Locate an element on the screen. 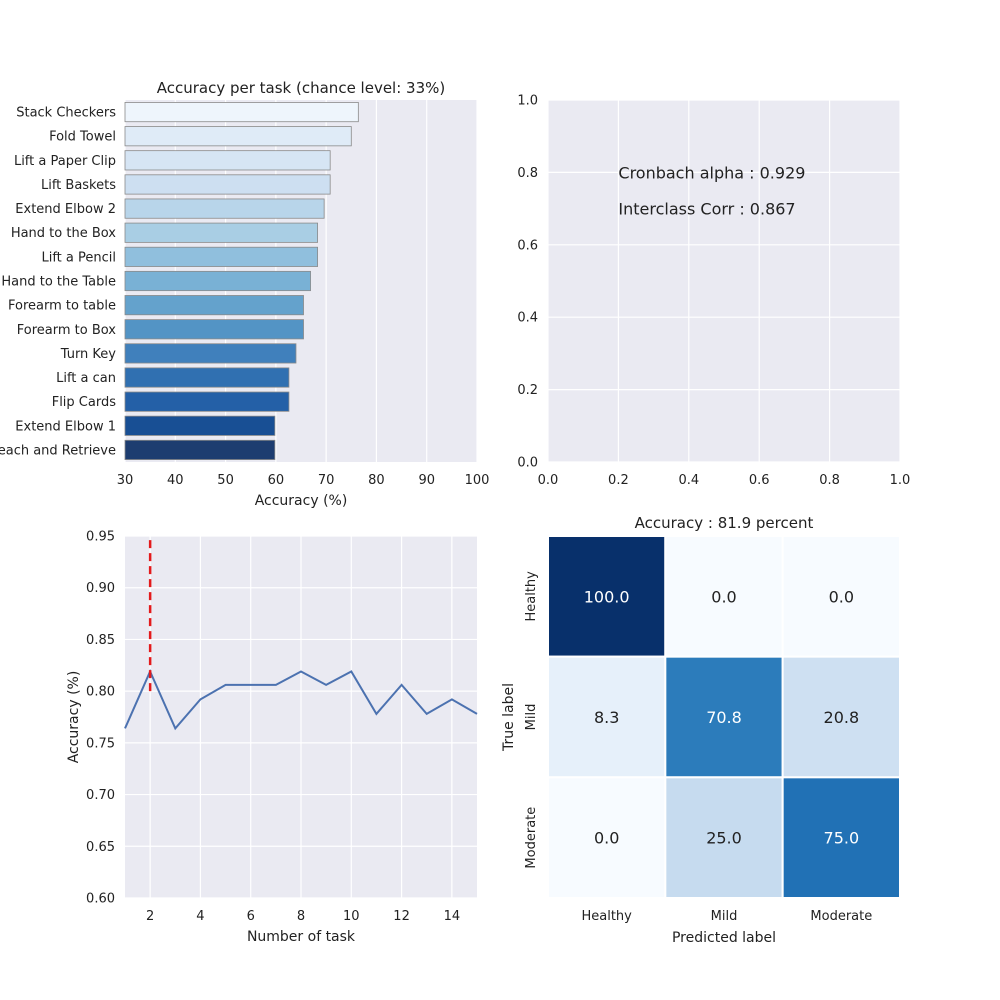  bar-xtick-label: 50 is located at coordinates (225, 480).